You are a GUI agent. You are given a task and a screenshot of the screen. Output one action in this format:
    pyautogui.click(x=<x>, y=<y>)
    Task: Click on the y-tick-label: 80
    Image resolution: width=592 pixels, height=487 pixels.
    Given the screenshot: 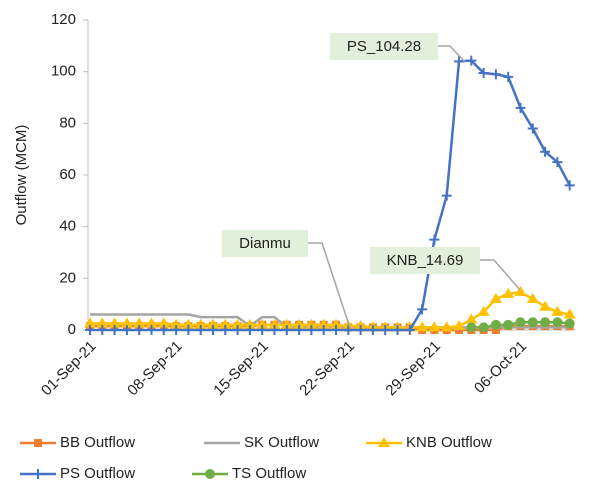 What is the action you would take?
    pyautogui.click(x=67, y=122)
    